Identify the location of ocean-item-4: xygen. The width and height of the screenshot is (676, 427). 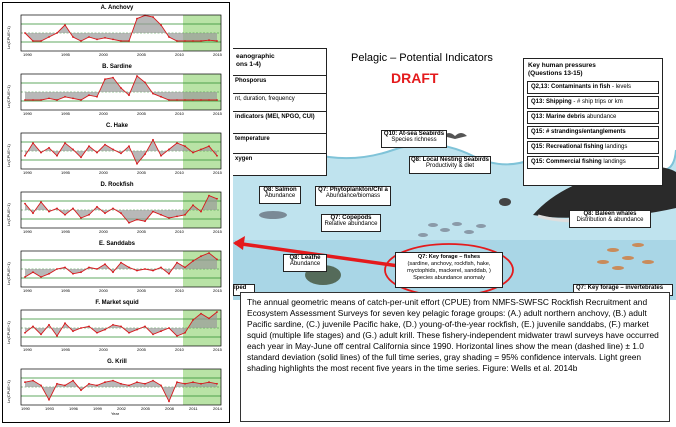
(279, 158).